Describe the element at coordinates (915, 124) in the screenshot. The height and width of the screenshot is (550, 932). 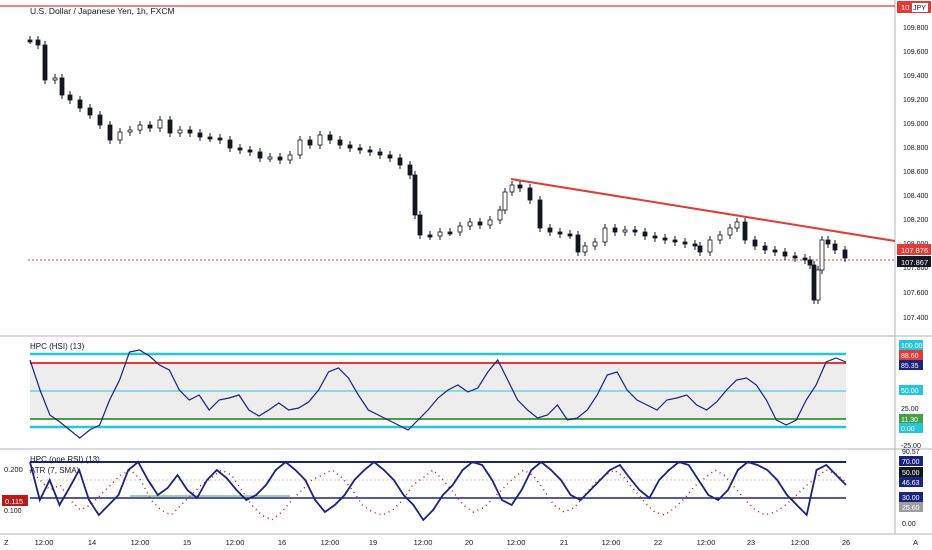
I see `price-tick-label: 109.000` at that location.